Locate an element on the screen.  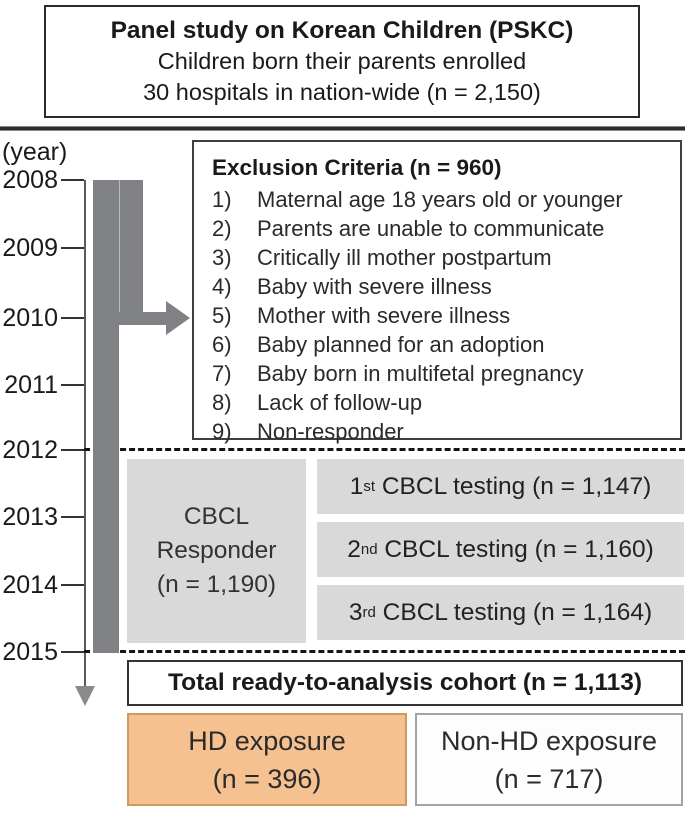
year-tick-2011 is located at coordinates (72, 385).